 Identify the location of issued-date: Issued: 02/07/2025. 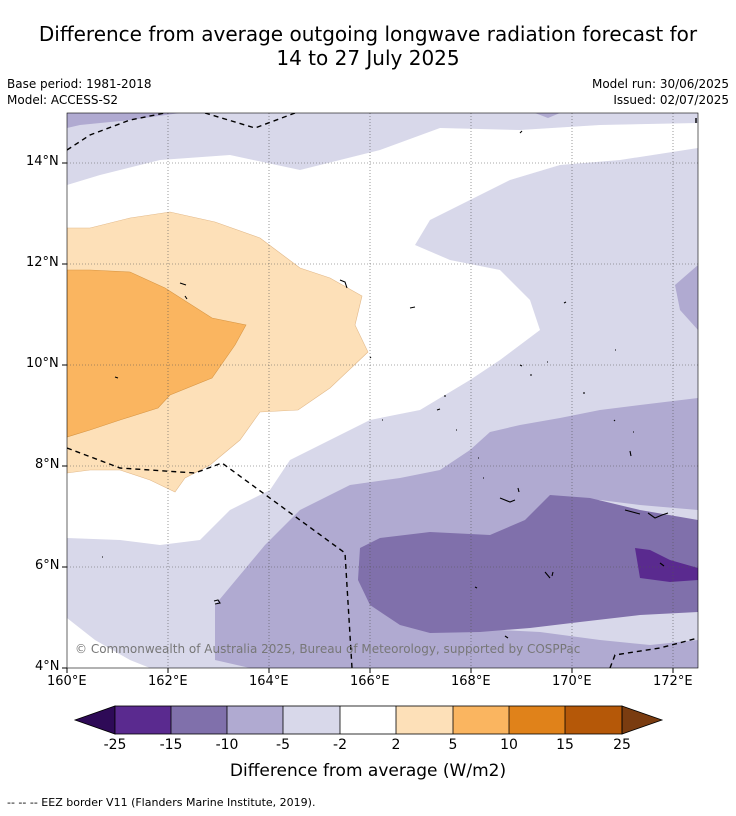
(671, 100).